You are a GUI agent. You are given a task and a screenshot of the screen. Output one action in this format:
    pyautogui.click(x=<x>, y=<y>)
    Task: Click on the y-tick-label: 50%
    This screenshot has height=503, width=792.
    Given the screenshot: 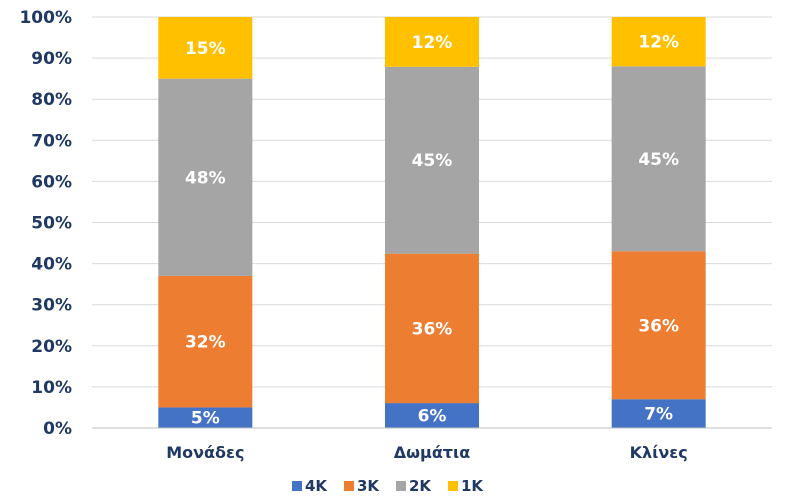 What is the action you would take?
    pyautogui.click(x=51, y=224)
    